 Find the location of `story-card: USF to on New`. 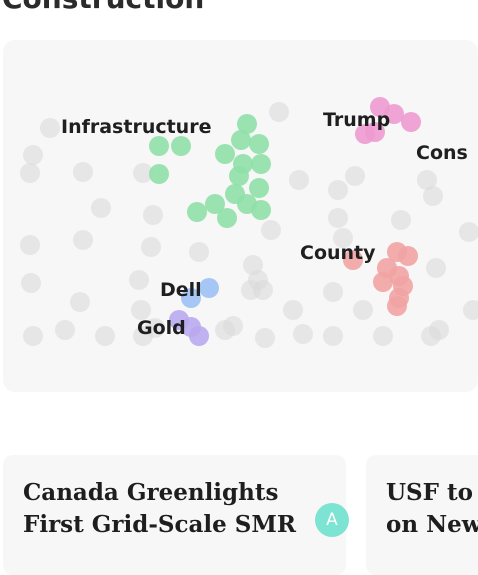

story-card: USF to on New is located at coordinates (422, 515).